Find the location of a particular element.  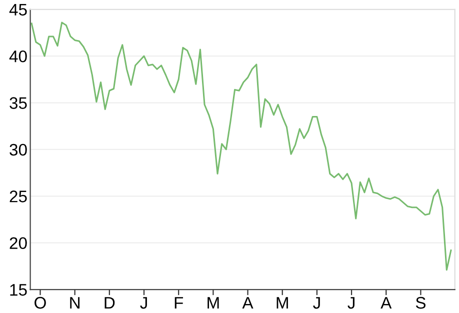

y-tick-label: 25 is located at coordinates (18, 196).